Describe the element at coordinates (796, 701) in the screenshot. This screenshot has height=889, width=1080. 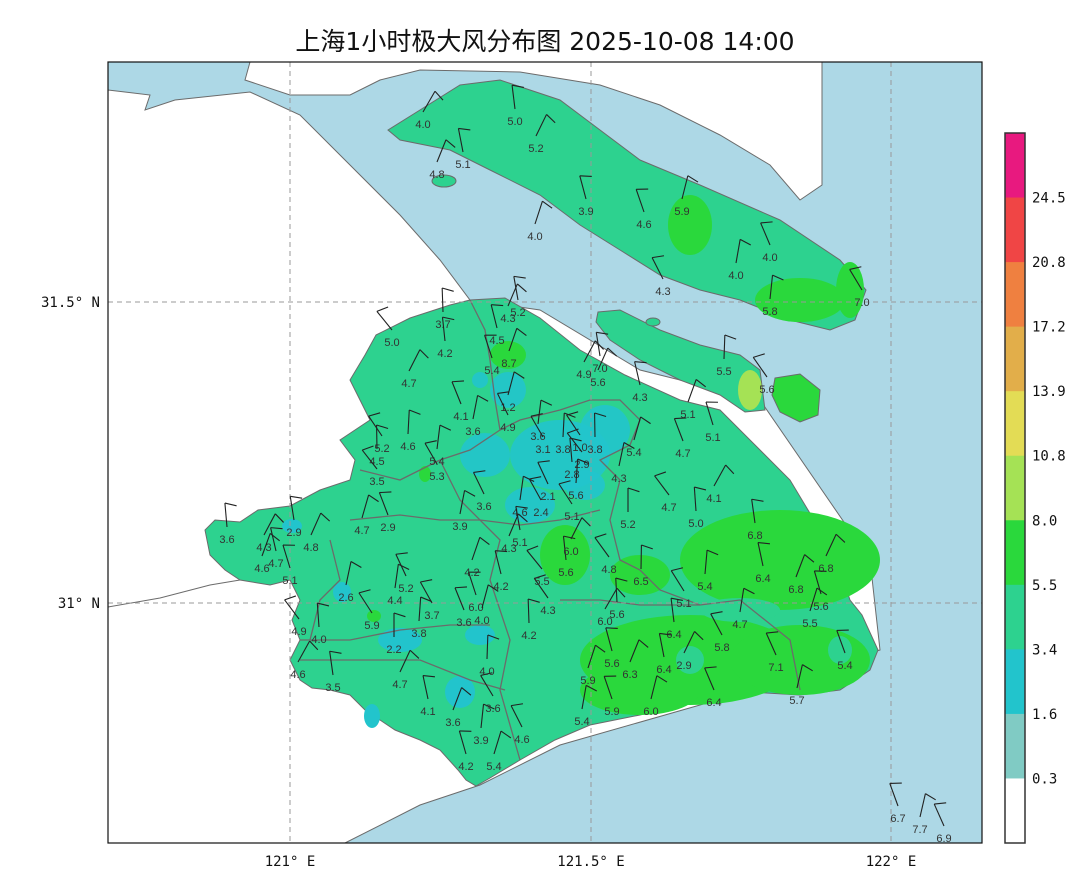
I see `station-value: 5.7` at that location.